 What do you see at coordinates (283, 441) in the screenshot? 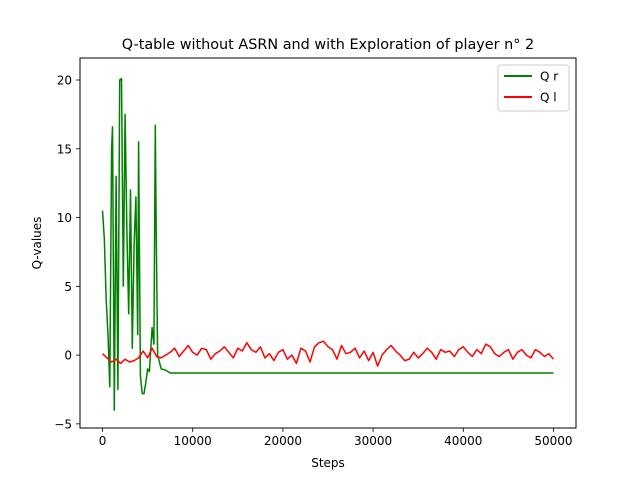
I see `x-tick-label: 20000` at bounding box center [283, 441].